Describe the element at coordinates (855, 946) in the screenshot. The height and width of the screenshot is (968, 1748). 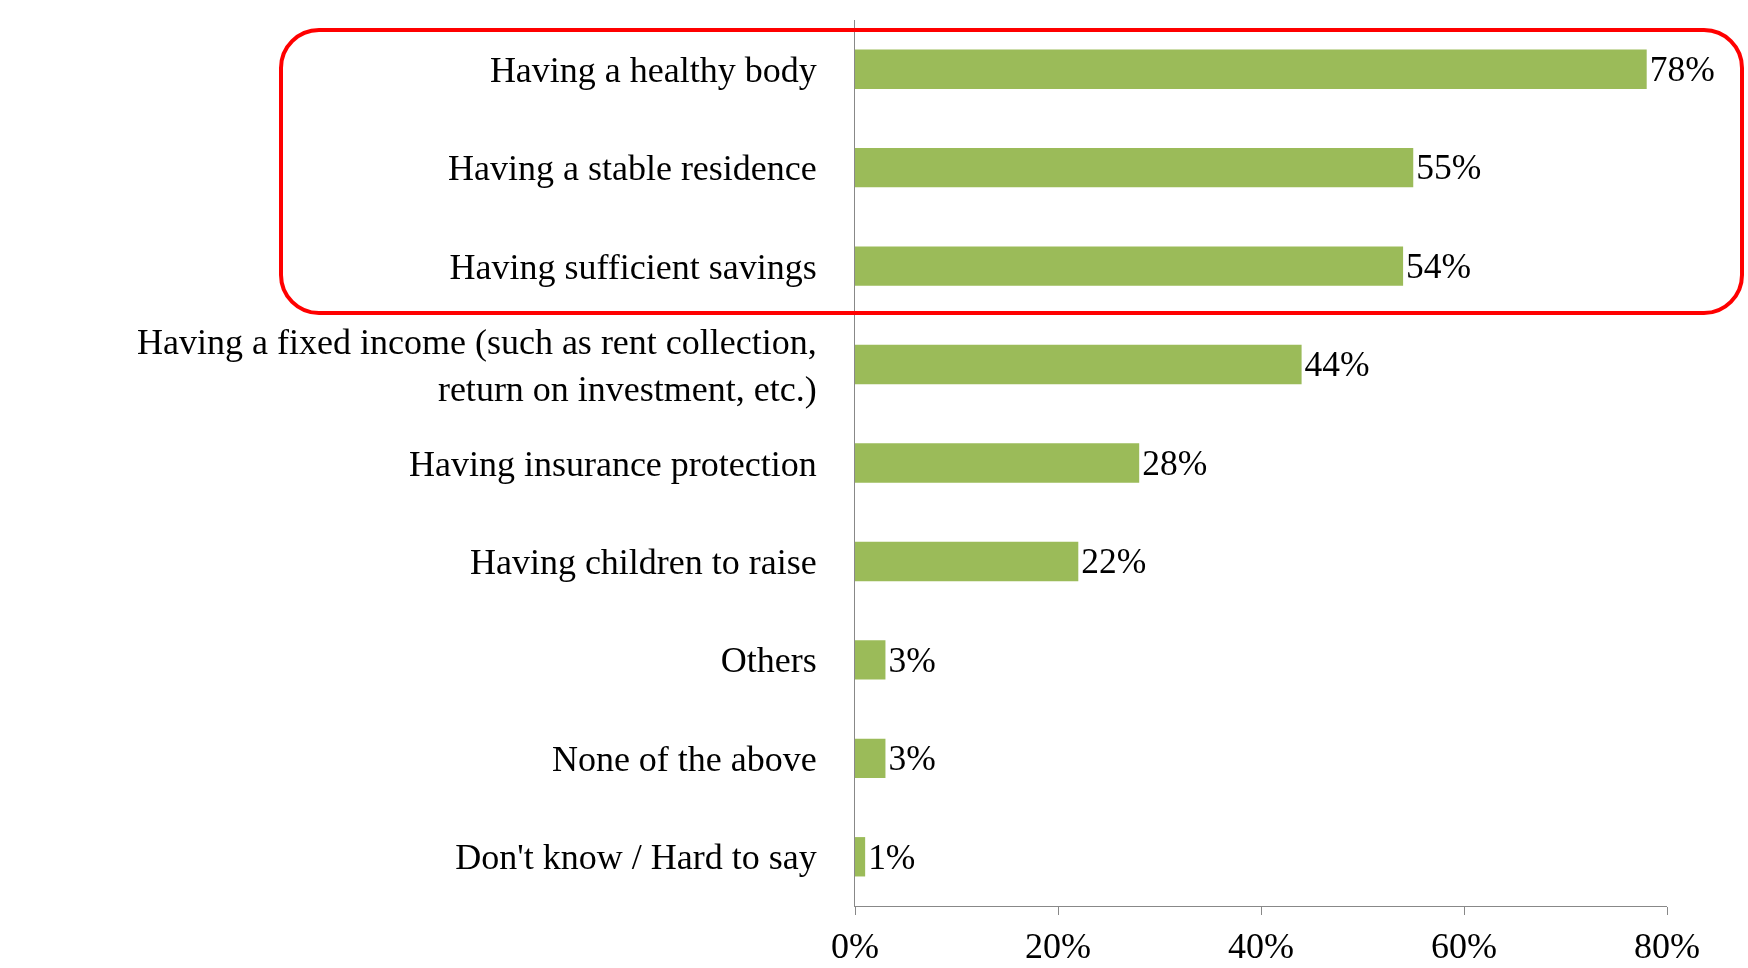
I see `x-tick-label: 0%` at that location.